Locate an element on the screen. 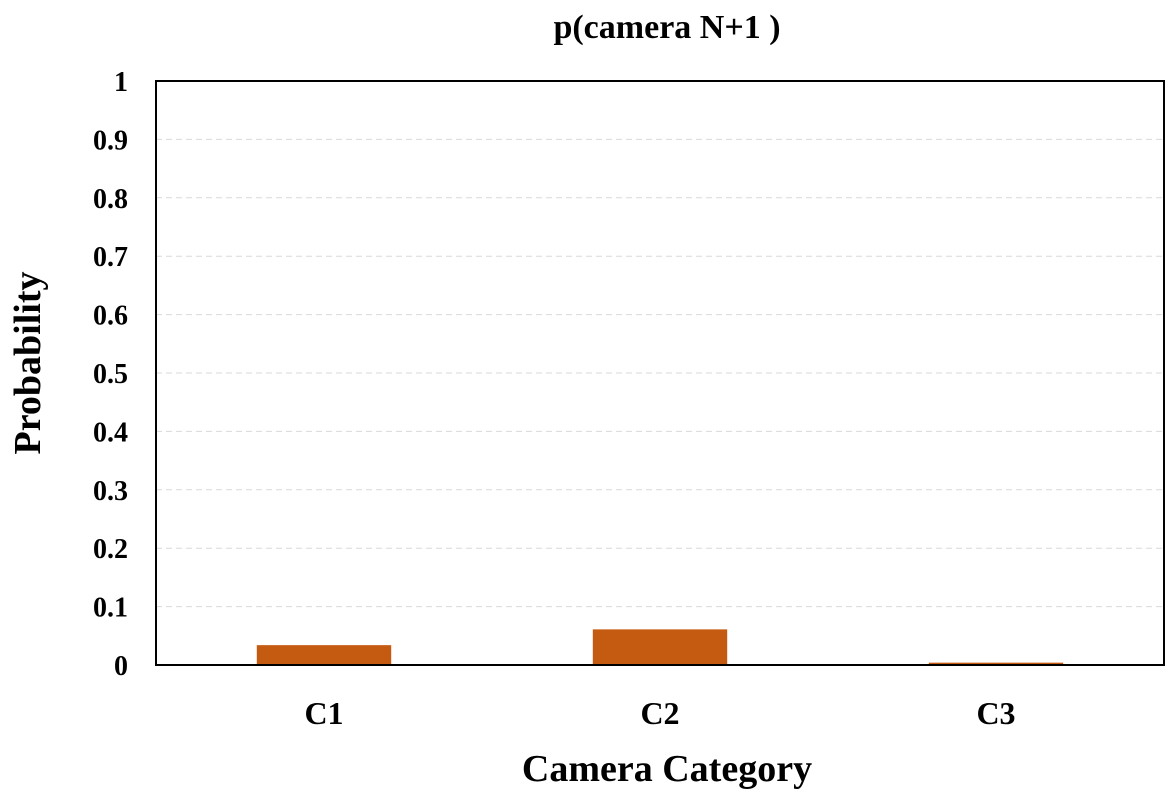  y-tick-label: 1 is located at coordinates (121, 82).